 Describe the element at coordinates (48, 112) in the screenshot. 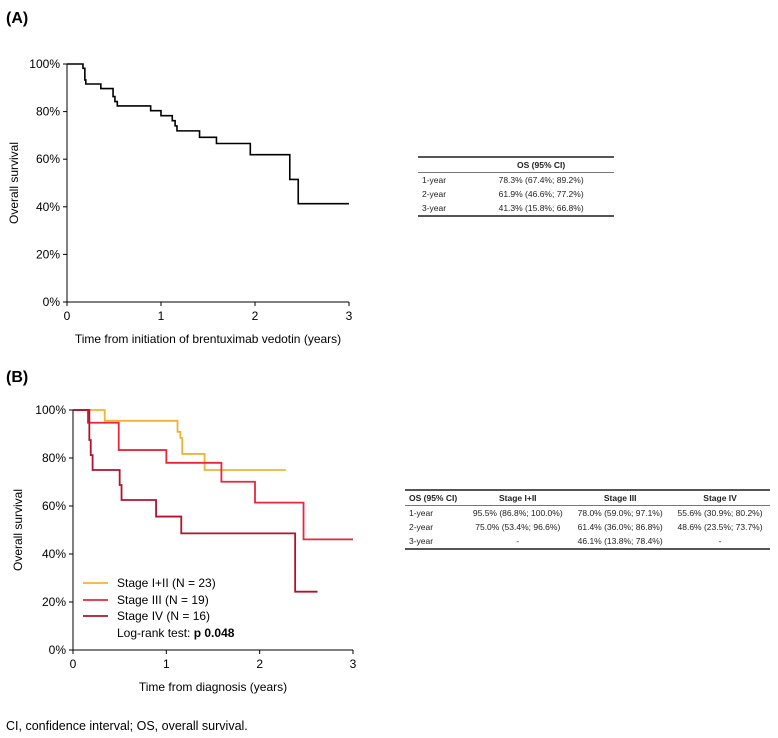

I see `panel-a-y-tick-label: 80%` at that location.